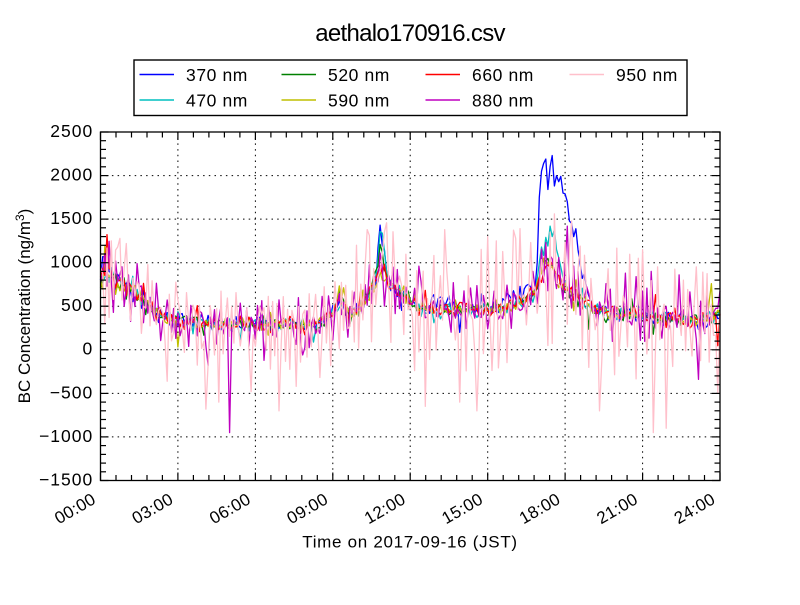  I want to click on svg-text: 1500, so click(71, 218).